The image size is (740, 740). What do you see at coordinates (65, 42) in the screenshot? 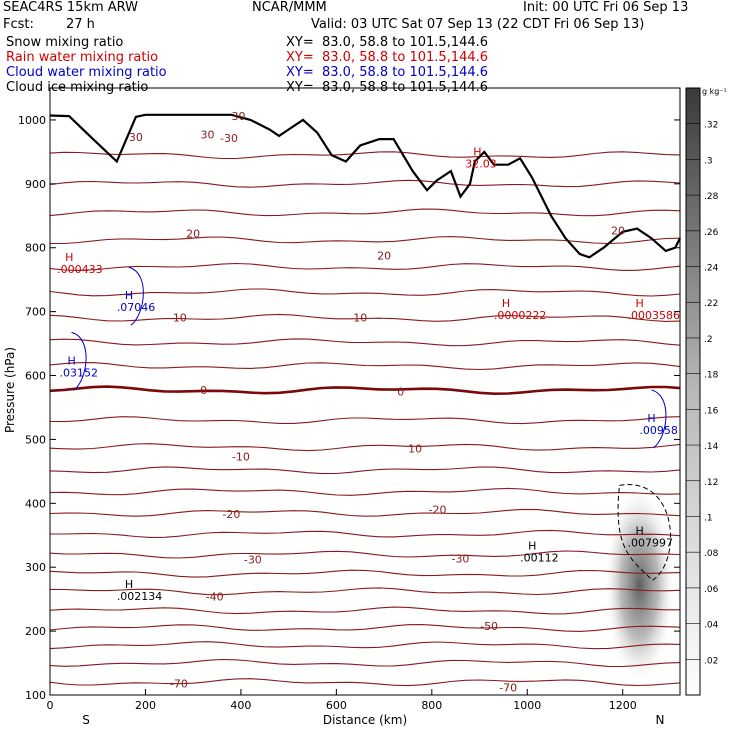
I see `field-label-snow: Snow mixing ratio` at bounding box center [65, 42].